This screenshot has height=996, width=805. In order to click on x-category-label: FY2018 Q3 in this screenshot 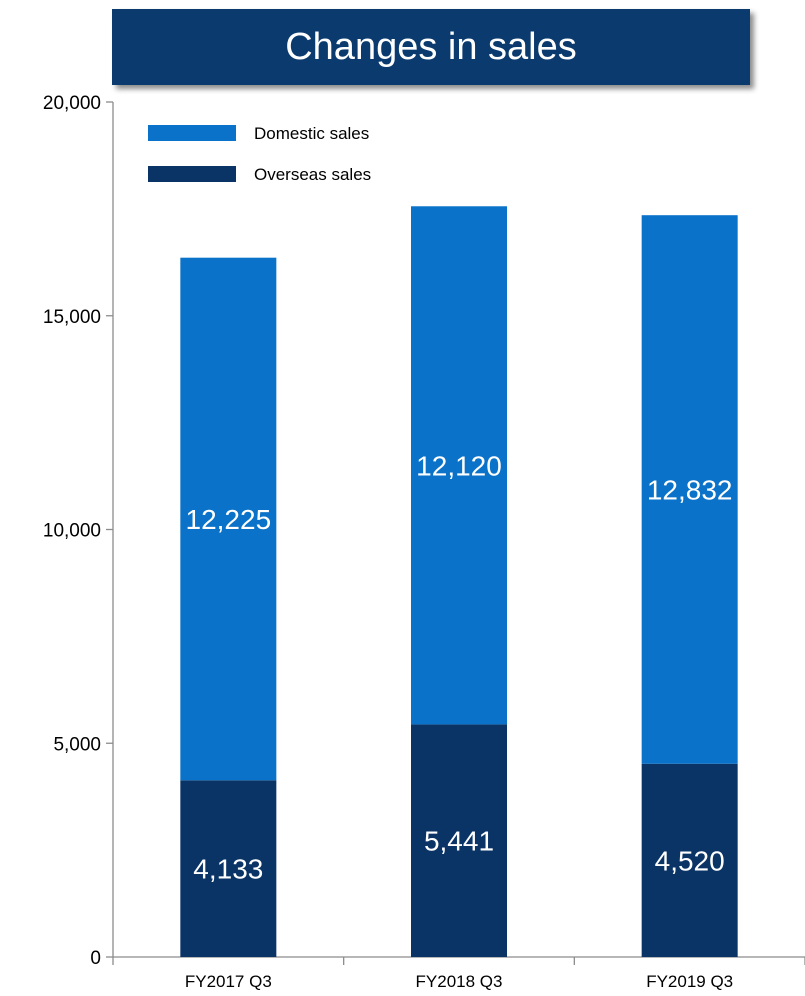, I will do `click(459, 981)`.